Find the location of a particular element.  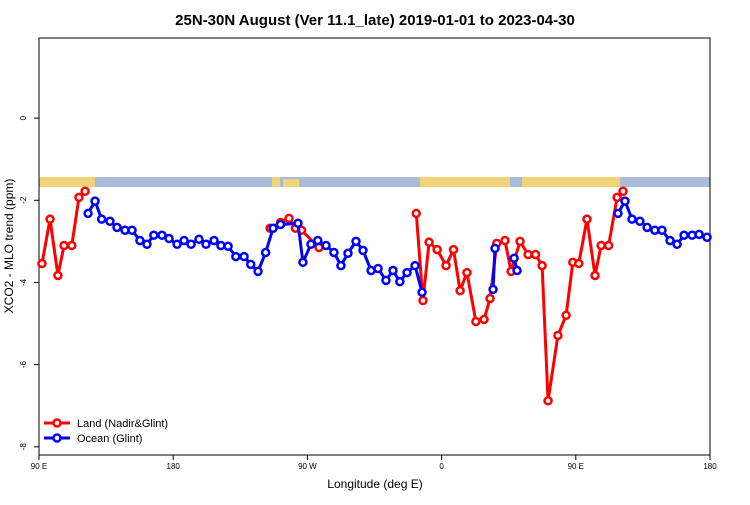

x-tick-label: 90 W is located at coordinates (307, 466).